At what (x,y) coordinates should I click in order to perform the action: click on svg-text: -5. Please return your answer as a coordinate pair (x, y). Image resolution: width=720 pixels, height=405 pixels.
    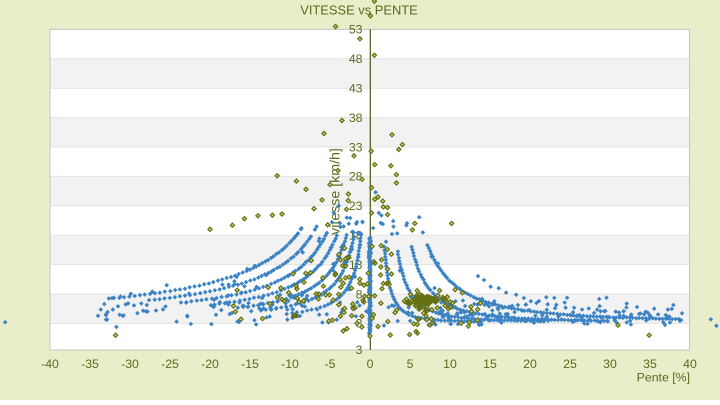
    Looking at the image, I should click on (330, 364).